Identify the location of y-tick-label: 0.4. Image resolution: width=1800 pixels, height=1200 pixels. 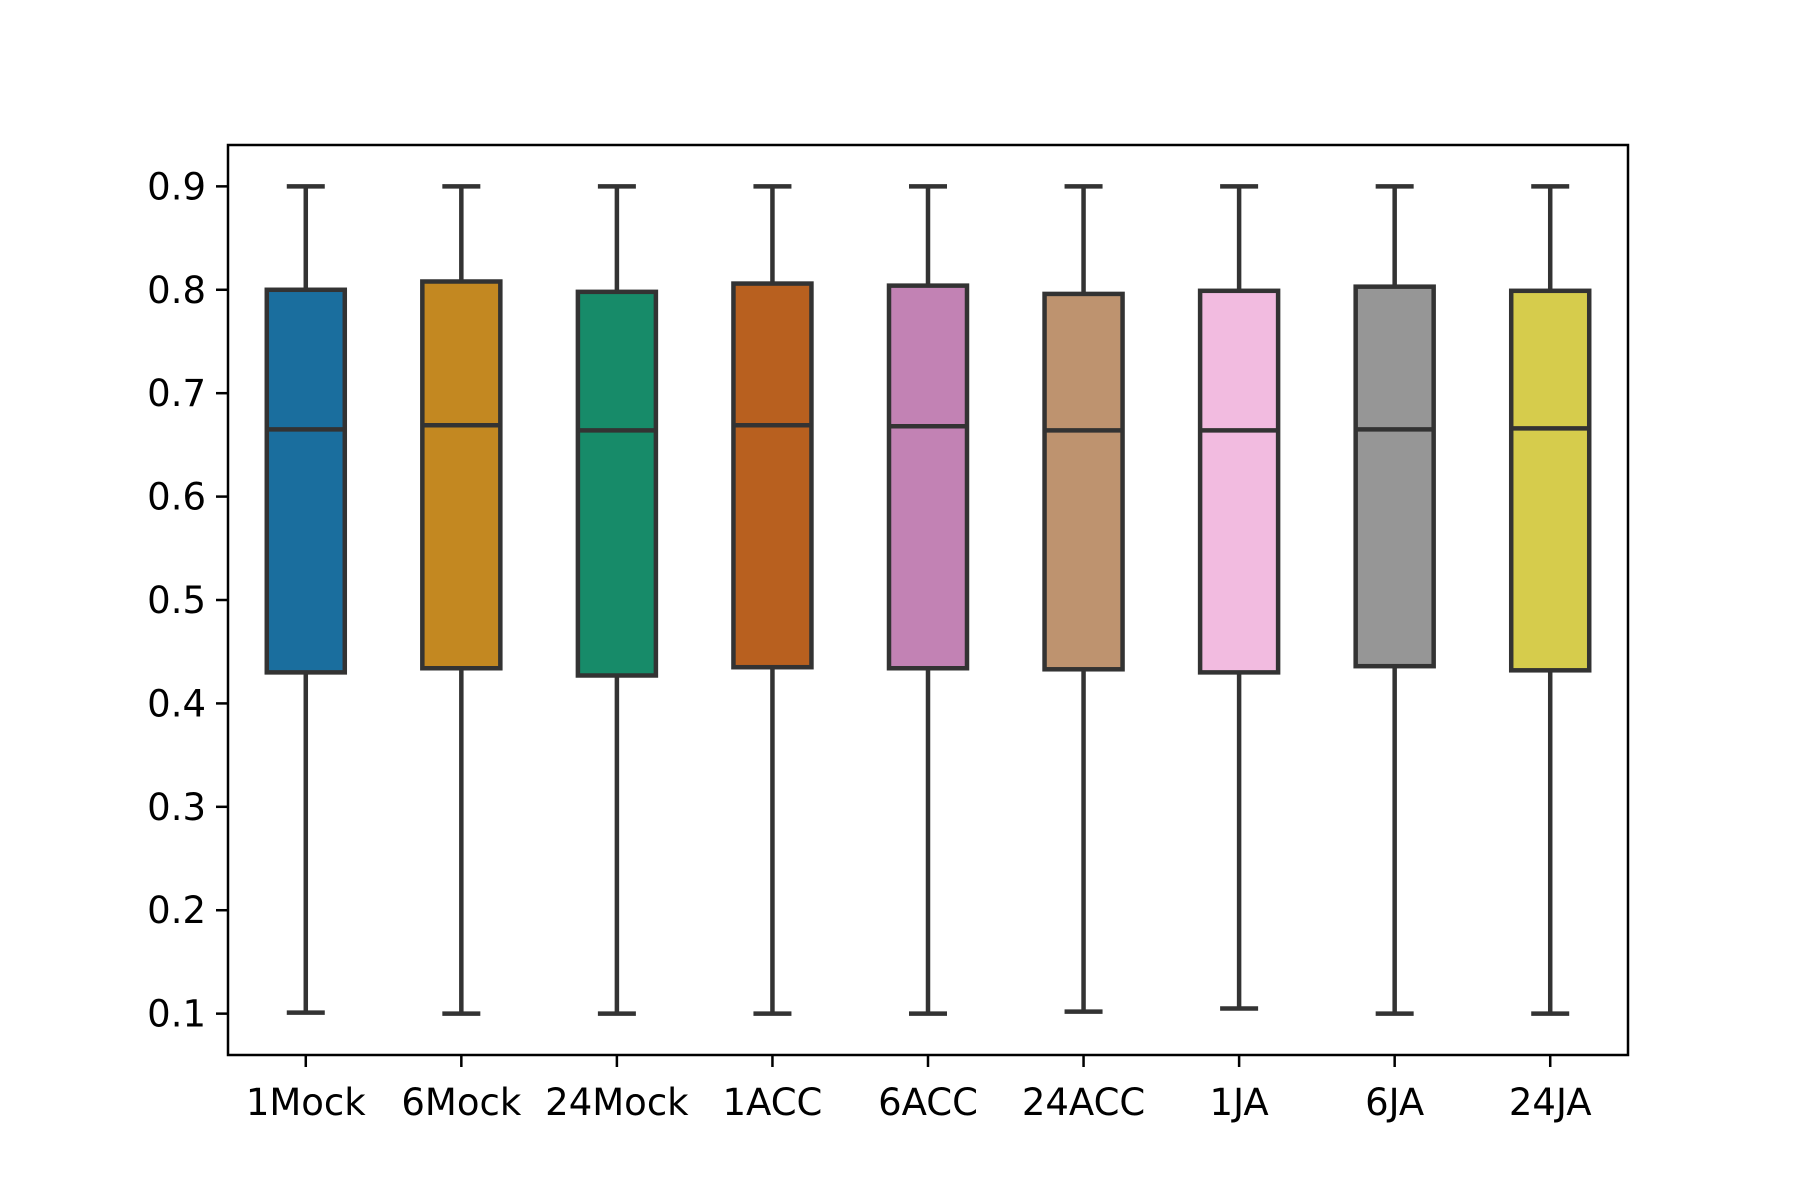
(176, 703).